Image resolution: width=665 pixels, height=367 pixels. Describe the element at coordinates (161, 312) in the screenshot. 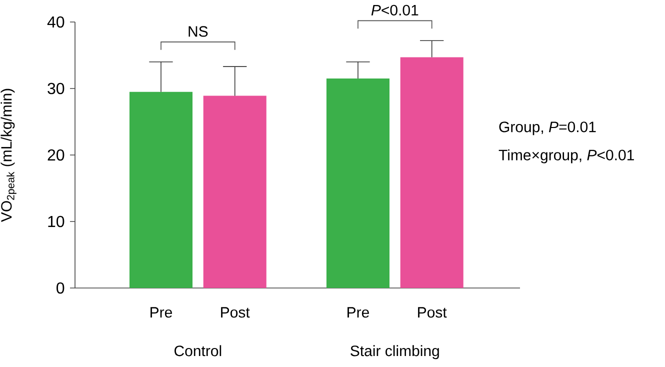

I see `series-label: Pre` at that location.